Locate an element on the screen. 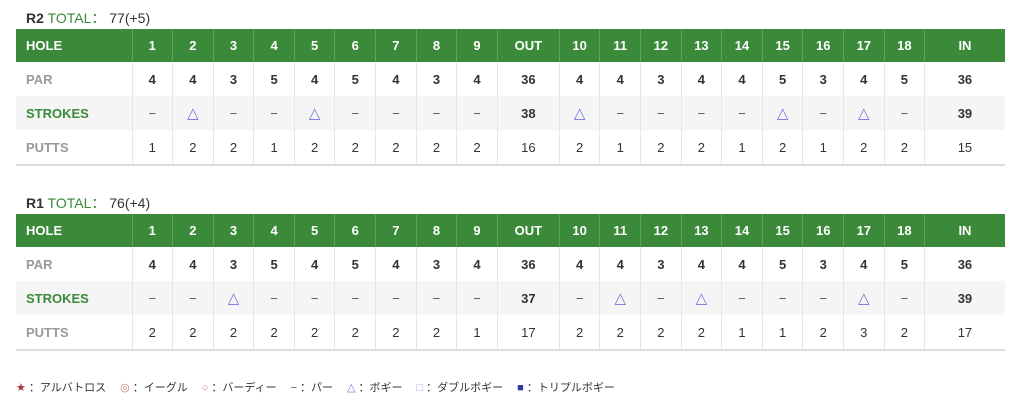 Image resolution: width=1024 pixels, height=420 pixels. hole-label: HOLE is located at coordinates (74, 230).